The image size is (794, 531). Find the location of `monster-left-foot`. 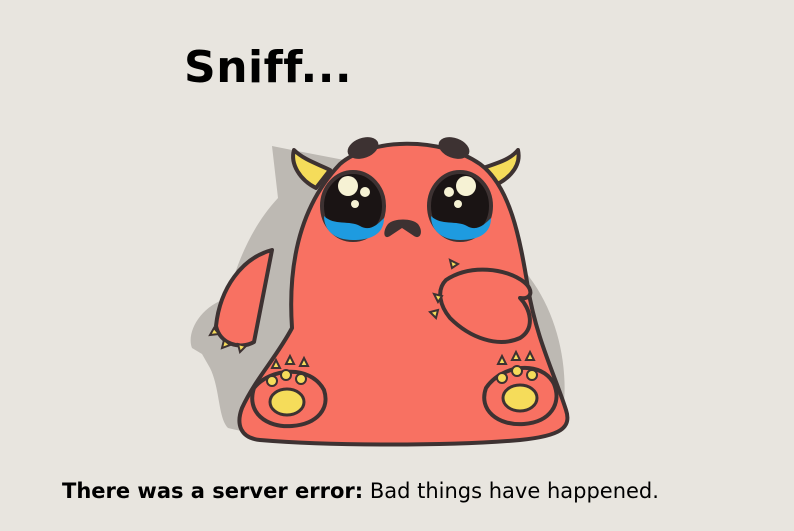

monster-left-foot is located at coordinates (289, 391).